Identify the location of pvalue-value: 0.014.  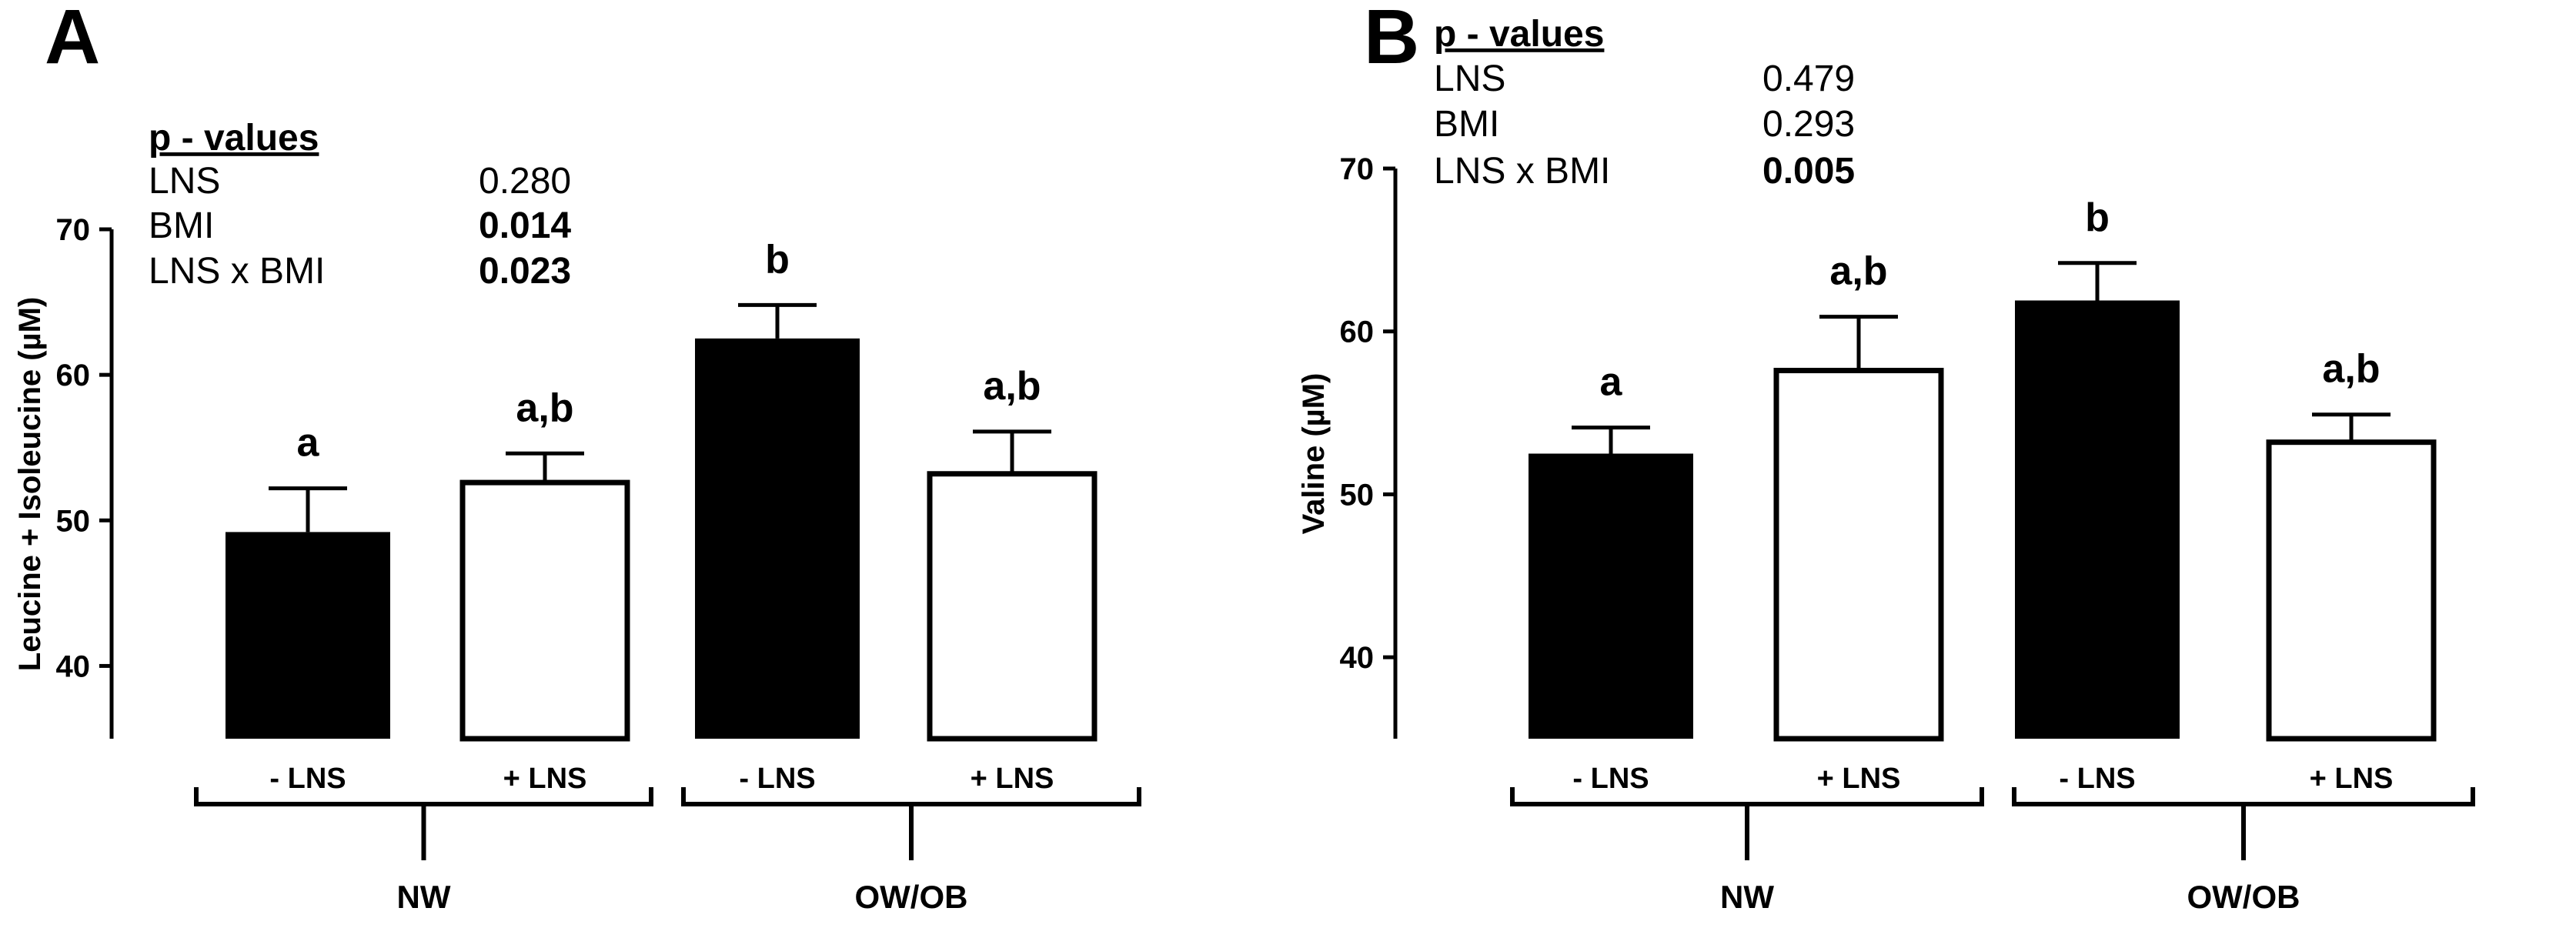
(525, 225).